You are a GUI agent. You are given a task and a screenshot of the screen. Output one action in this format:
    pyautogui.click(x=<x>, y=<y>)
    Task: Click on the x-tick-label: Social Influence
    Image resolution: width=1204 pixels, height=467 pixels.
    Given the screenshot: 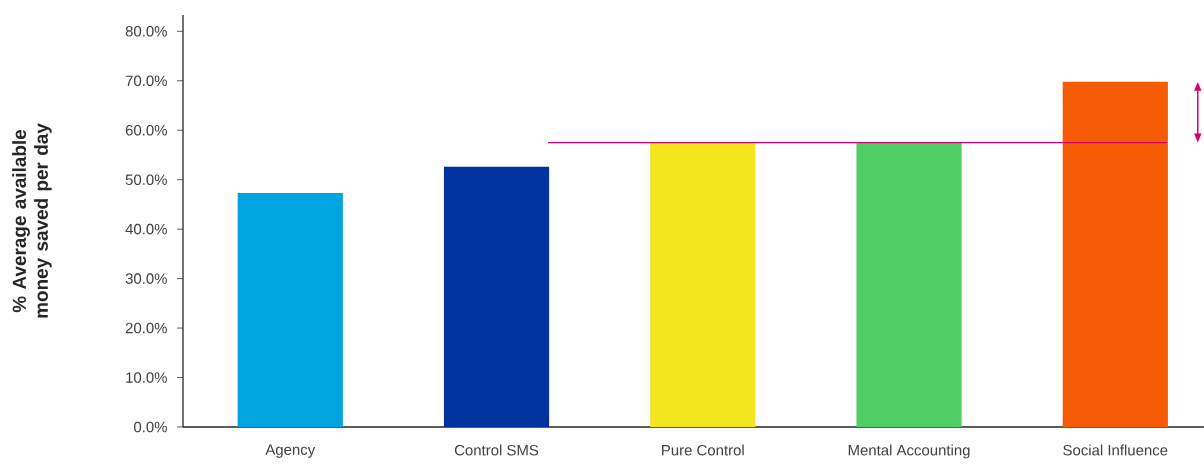 What is the action you would take?
    pyautogui.click(x=1115, y=450)
    